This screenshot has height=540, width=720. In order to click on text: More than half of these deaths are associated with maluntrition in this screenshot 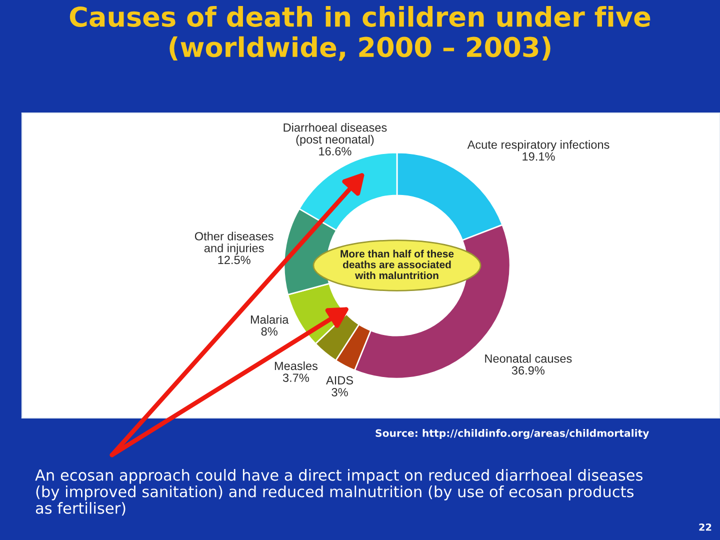, I will do `click(397, 265)`.